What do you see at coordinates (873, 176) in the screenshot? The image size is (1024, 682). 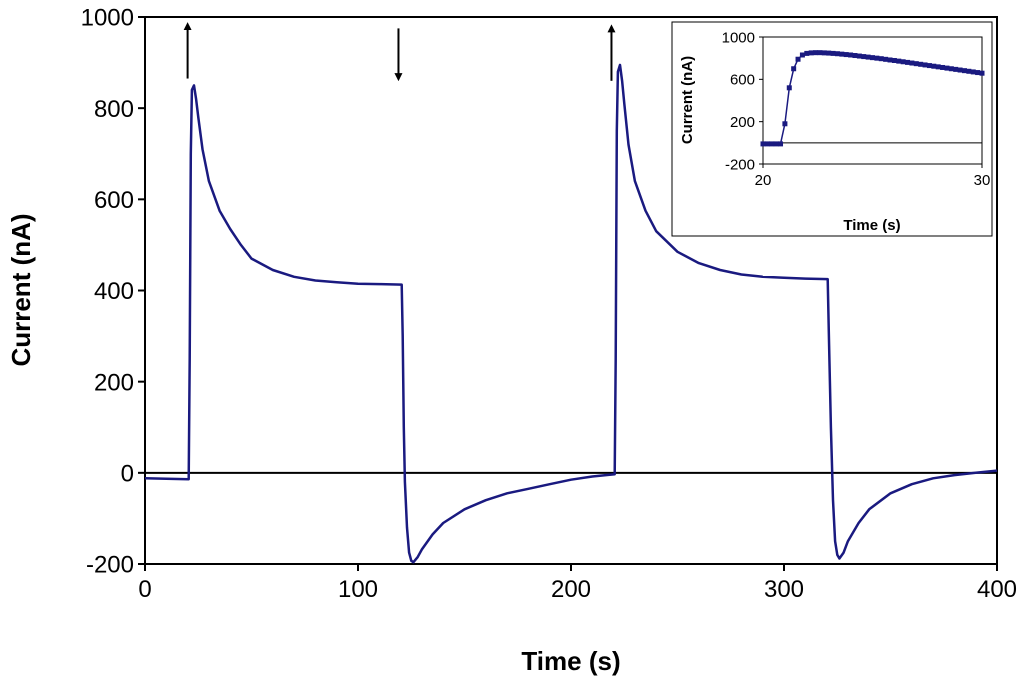 I see `inset-x-ticks: 20 30` at bounding box center [873, 176].